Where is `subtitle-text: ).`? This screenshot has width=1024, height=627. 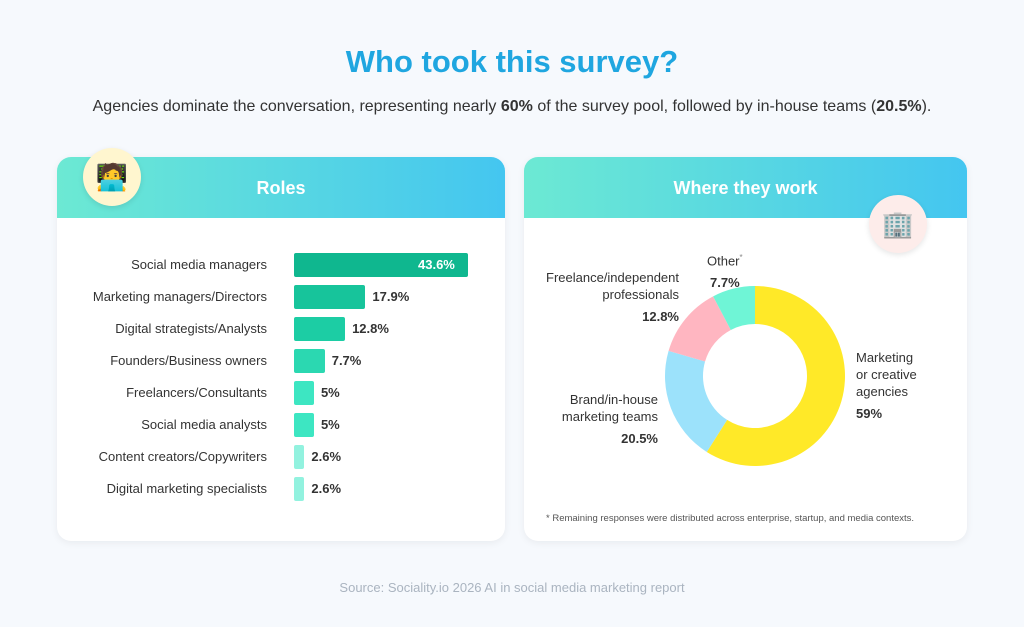 subtitle-text: ). is located at coordinates (926, 106).